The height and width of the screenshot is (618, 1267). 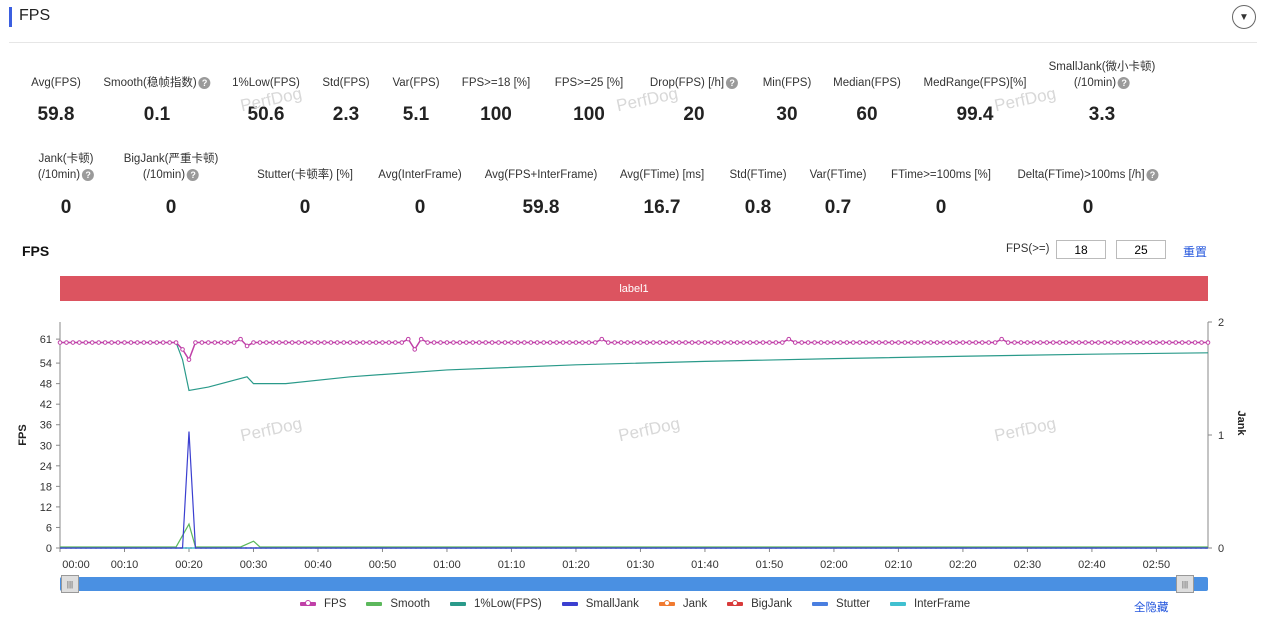 I want to click on legend-item: Smooth, so click(x=398, y=604).